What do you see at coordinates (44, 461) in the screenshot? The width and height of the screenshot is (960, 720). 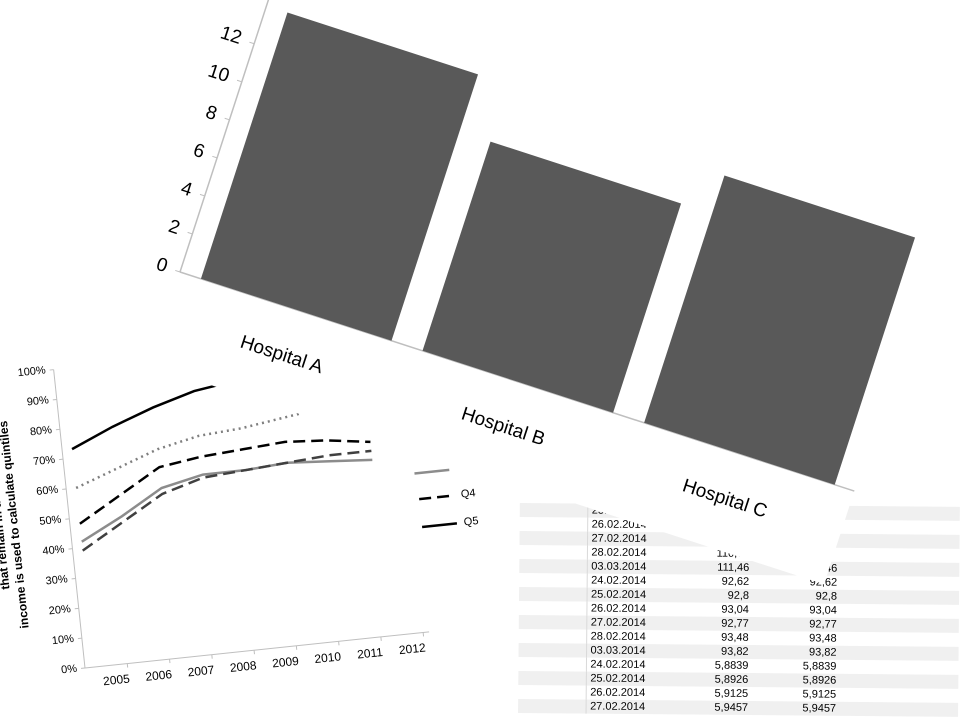 I see `y-tick-label: 70%` at bounding box center [44, 461].